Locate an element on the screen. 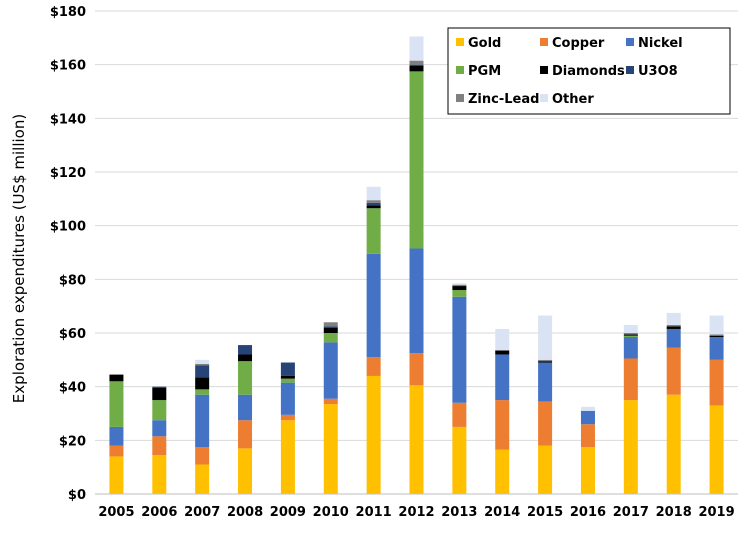 The image size is (750, 545). bar-2009-u3o8 is located at coordinates (287, 369).